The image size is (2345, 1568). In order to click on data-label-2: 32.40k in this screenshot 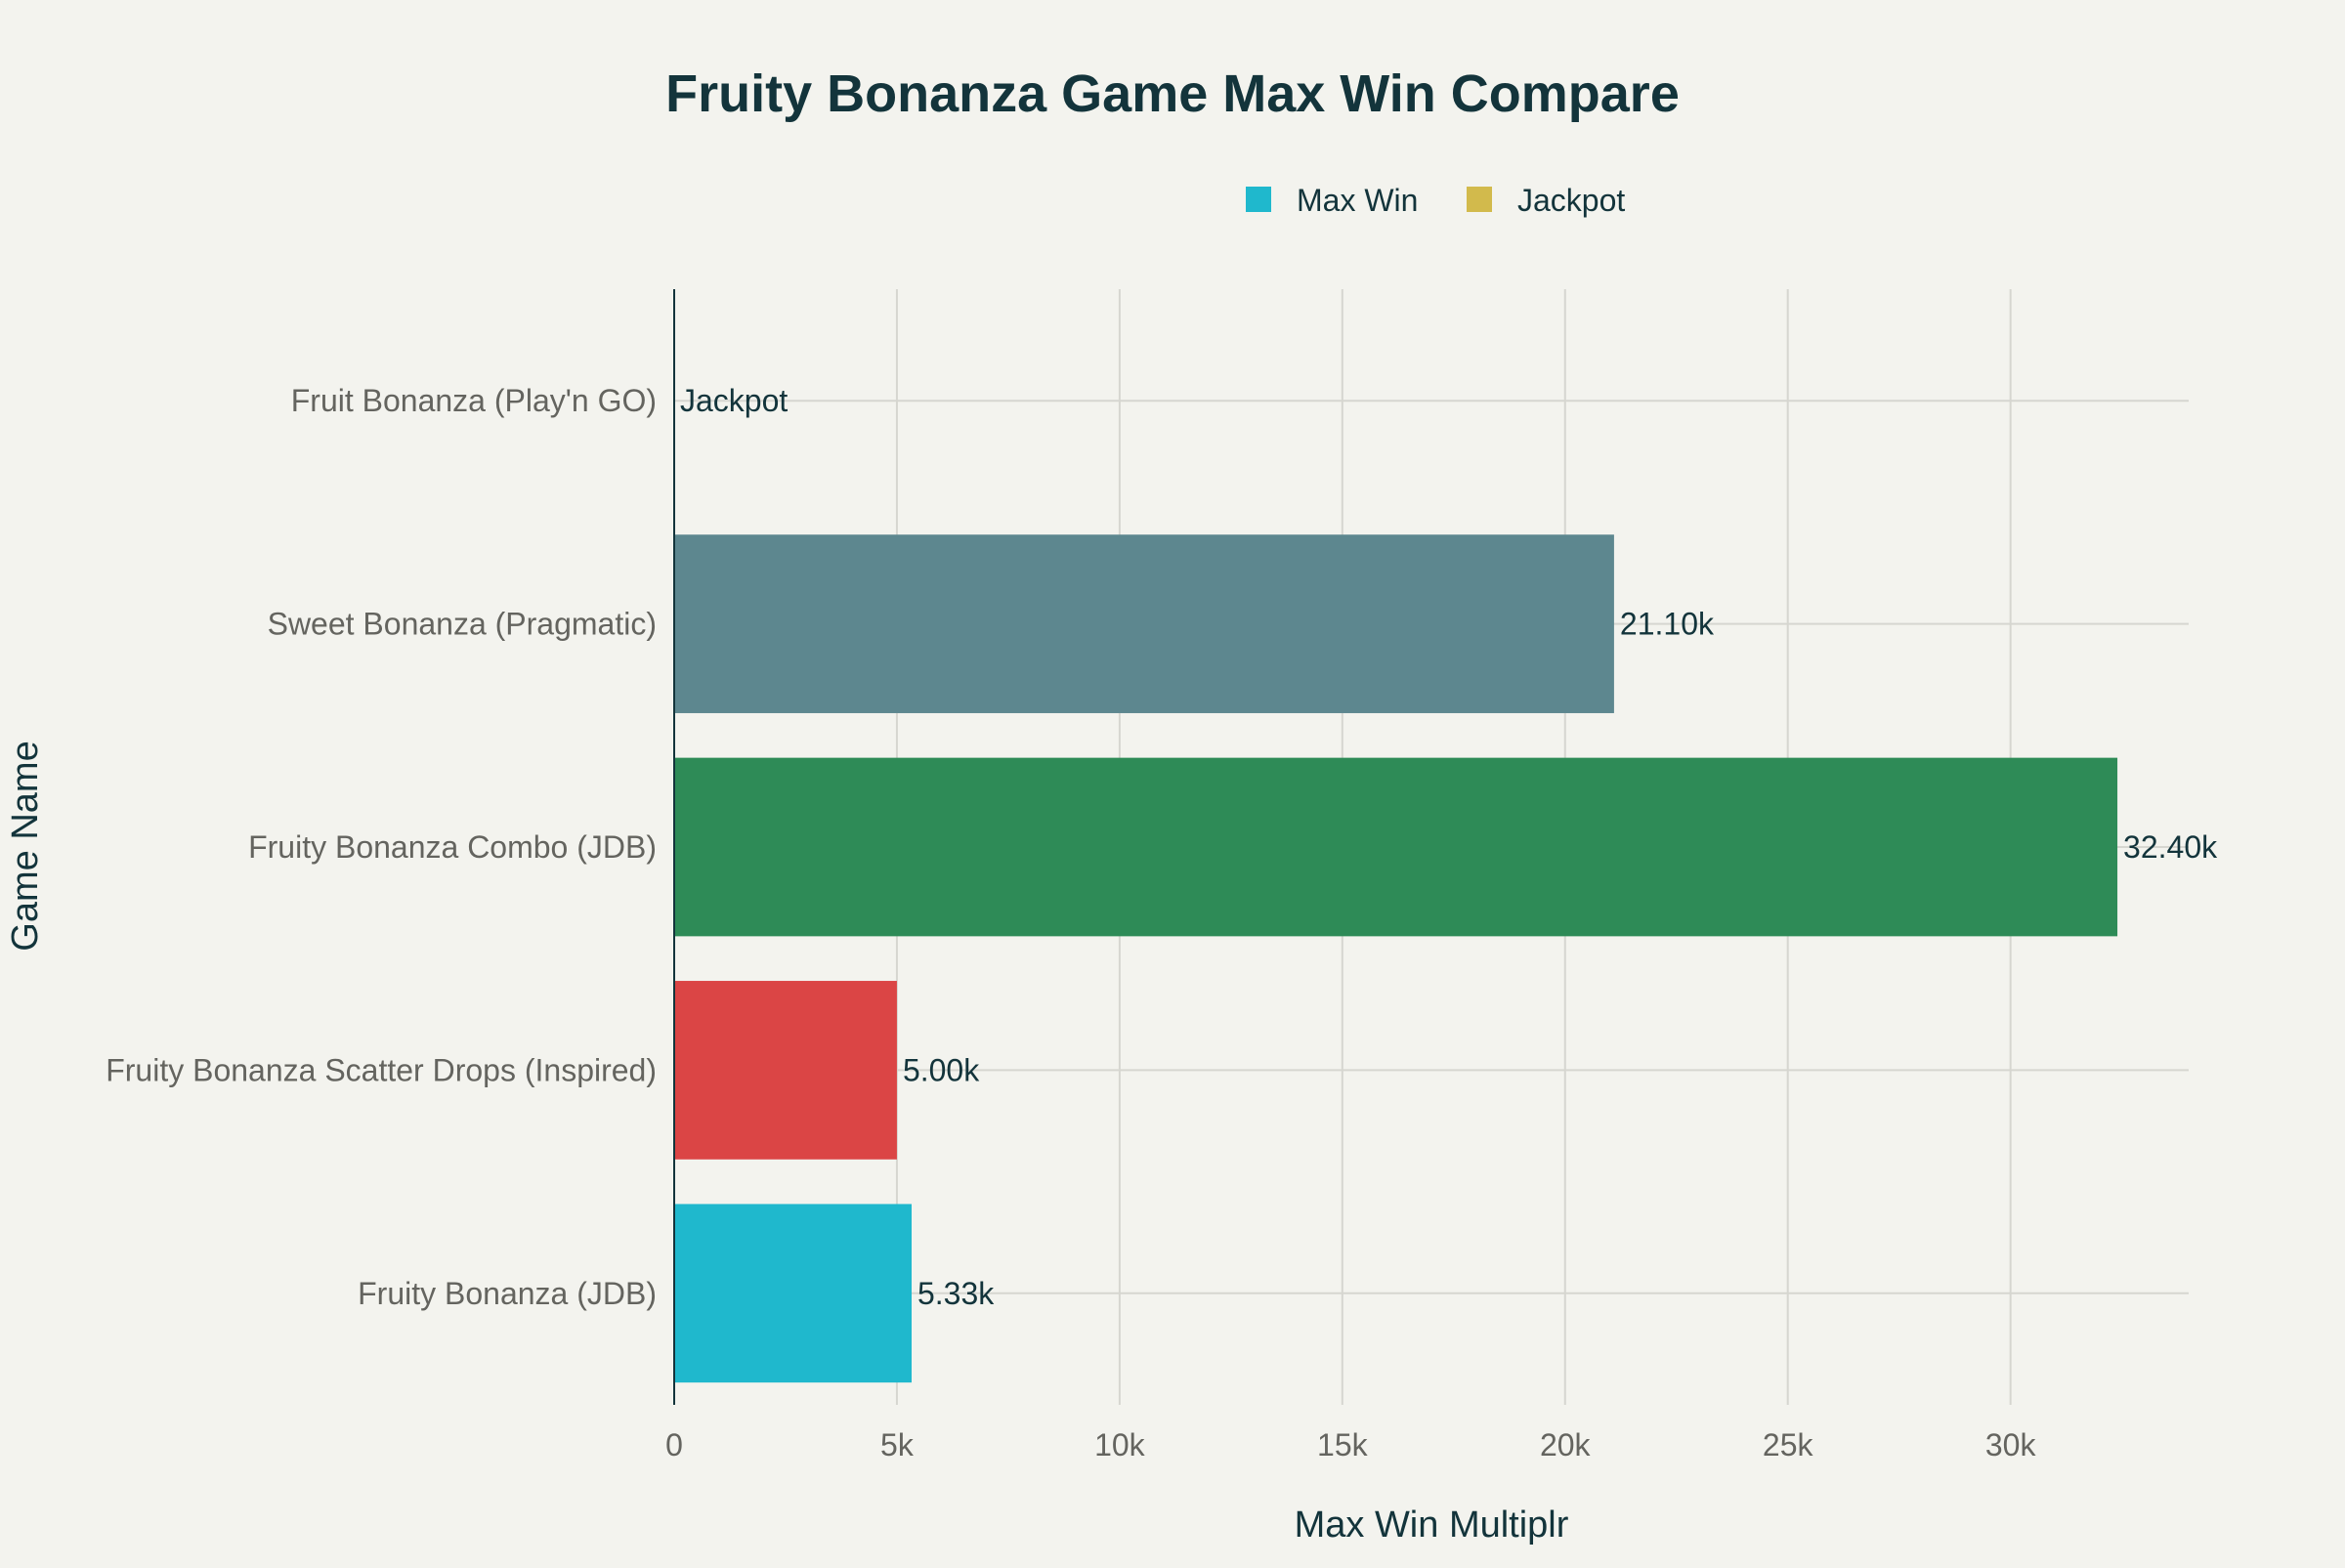, I will do `click(2170, 847)`.